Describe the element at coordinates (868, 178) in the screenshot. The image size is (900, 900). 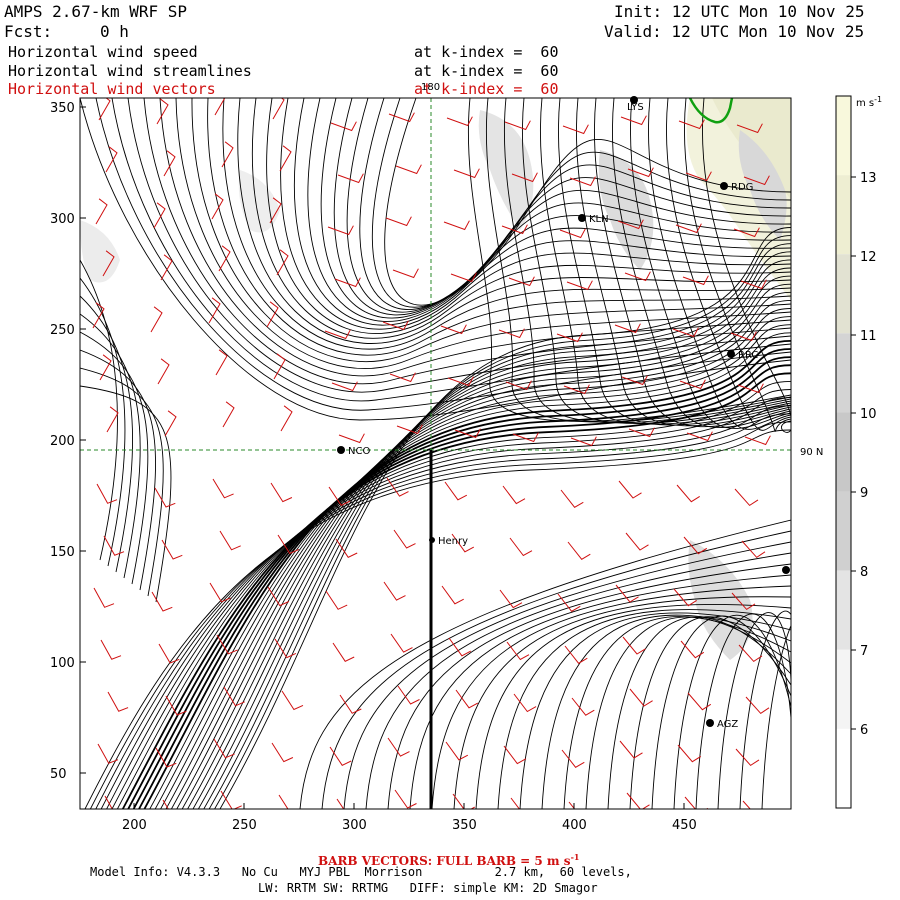
I see `colorbar-label: 13` at that location.